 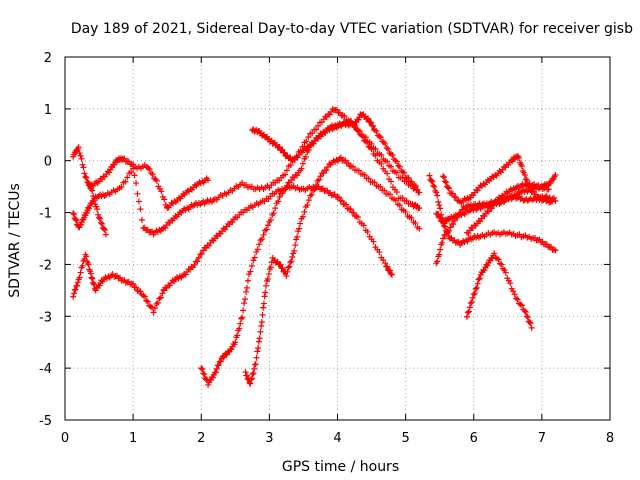 What do you see at coordinates (48, 58) in the screenshot?
I see `y-tick-label: 2` at bounding box center [48, 58].